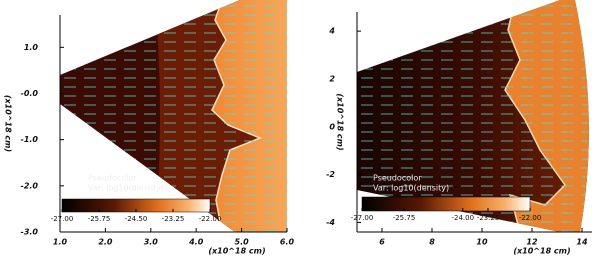  Describe the element at coordinates (60, 242) in the screenshot. I see `x-tick-label: 1.0` at that location.